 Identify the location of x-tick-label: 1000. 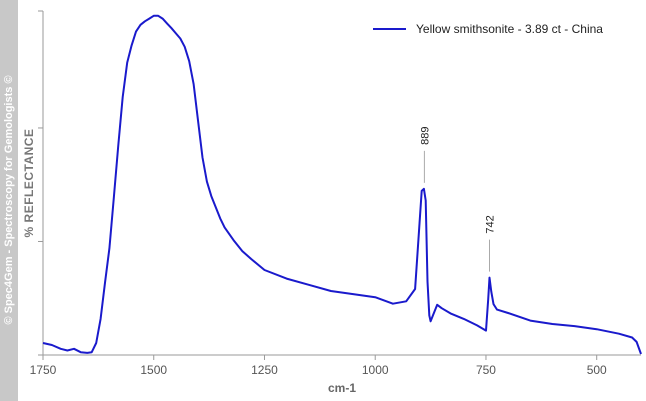
(375, 370).